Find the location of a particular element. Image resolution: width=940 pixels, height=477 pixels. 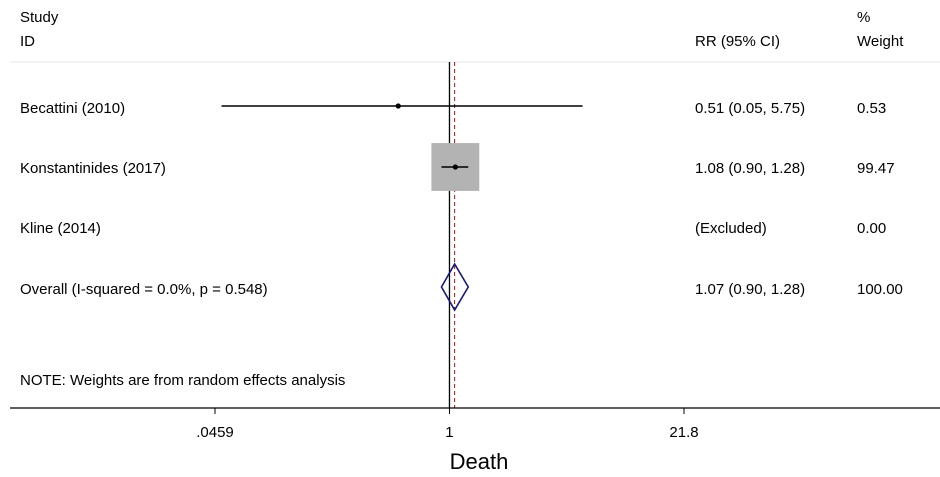

header-id: ID is located at coordinates (27, 41).